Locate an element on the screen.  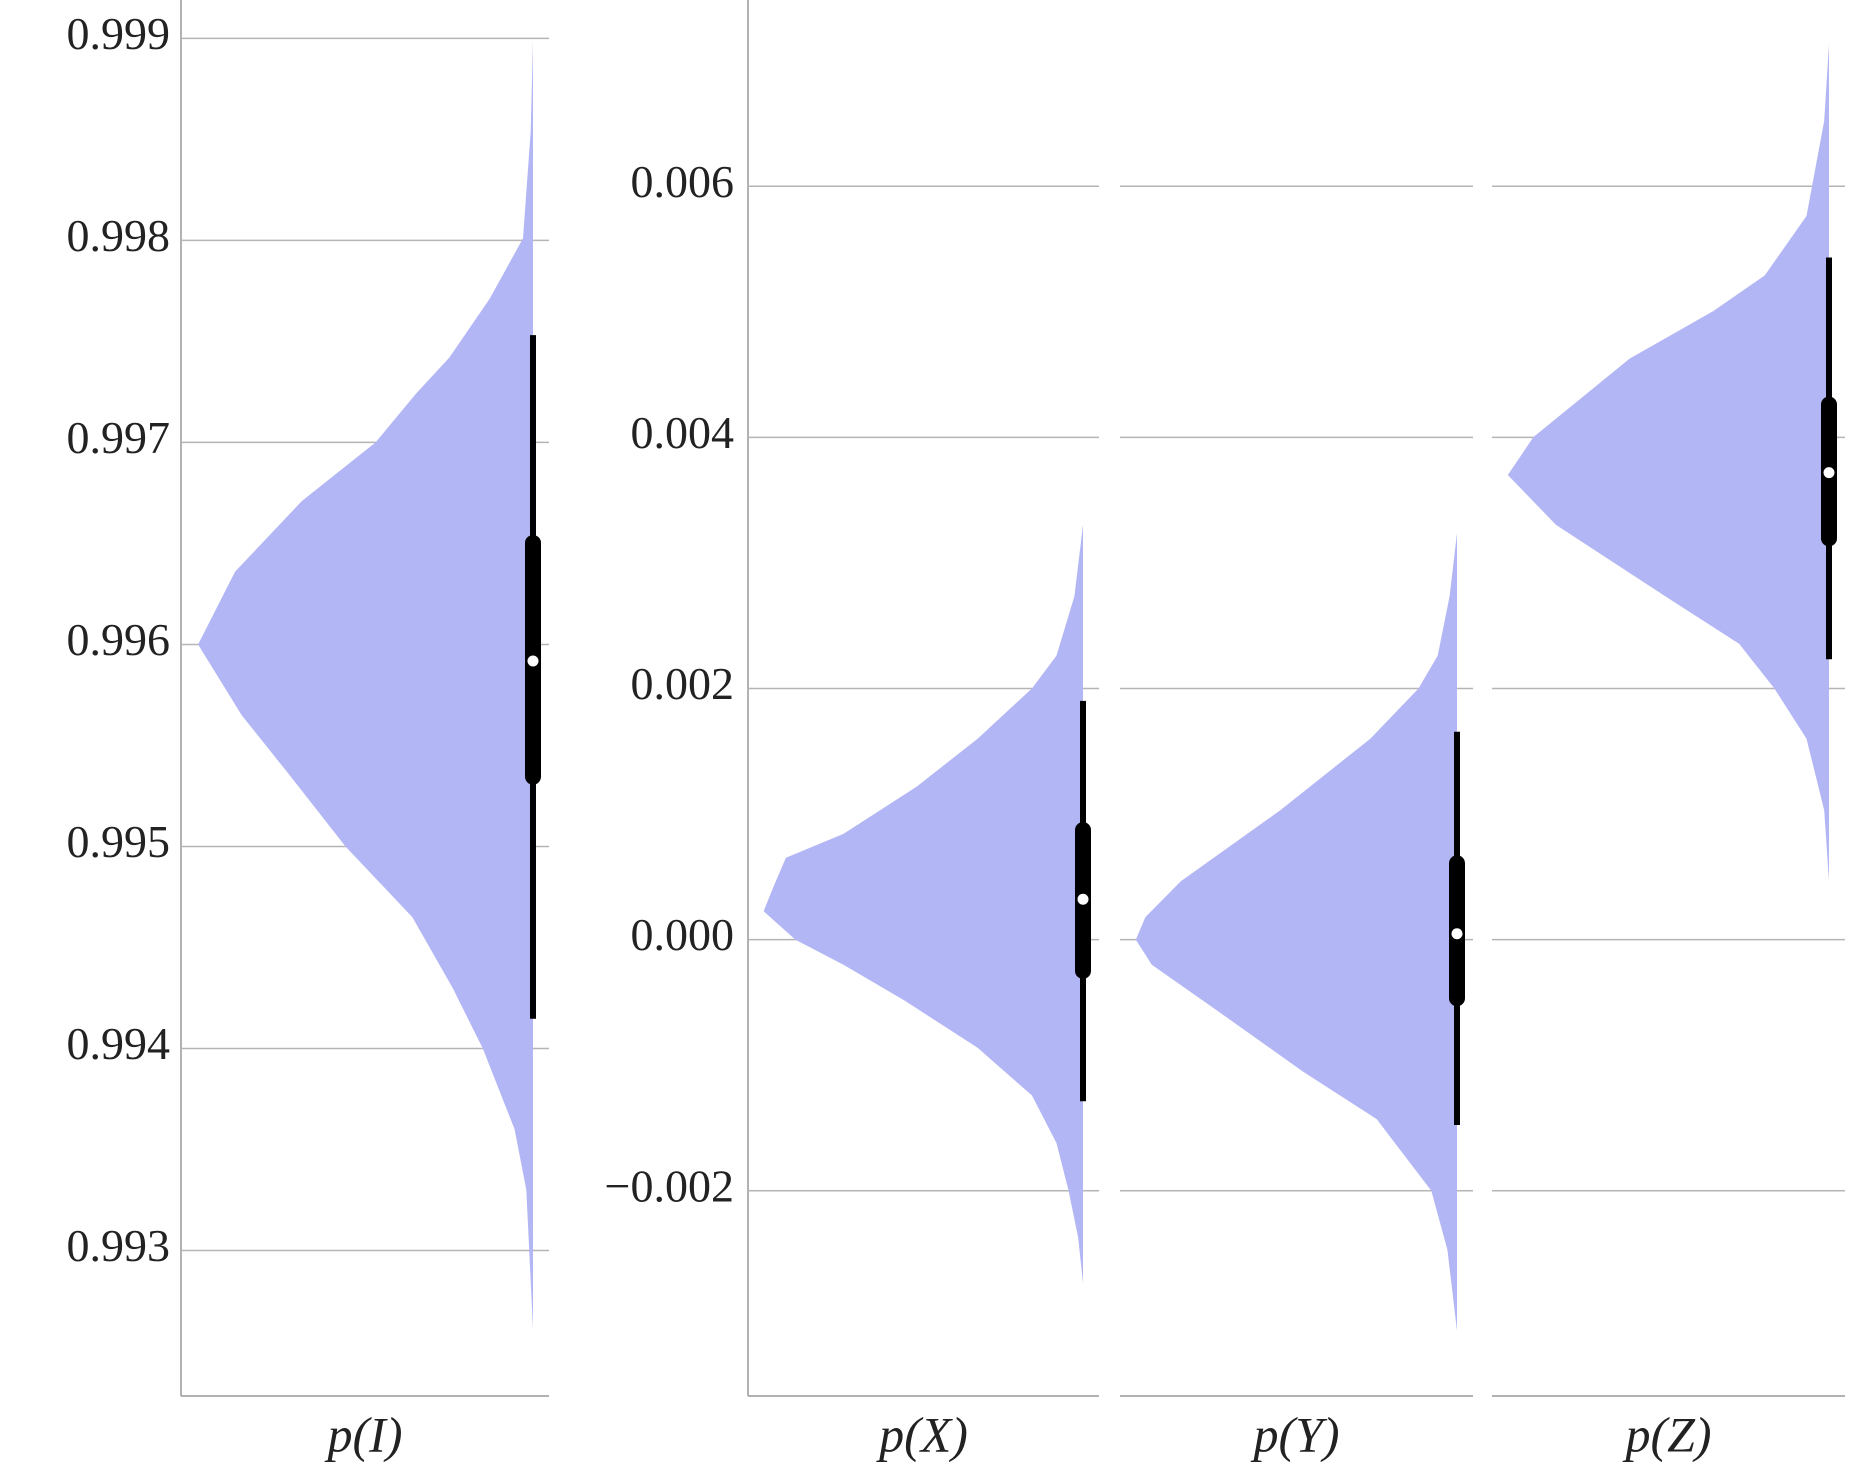
y-tick-label: 0.994 is located at coordinates (119, 1043).